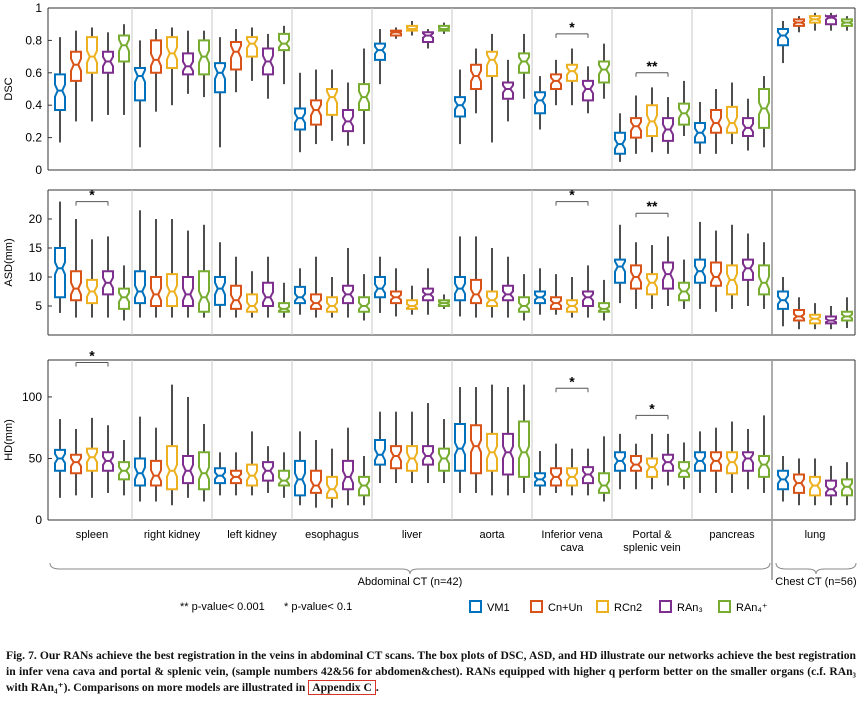  Describe the element at coordinates (492, 535) in the screenshot. I see `category-label: aorta` at that location.